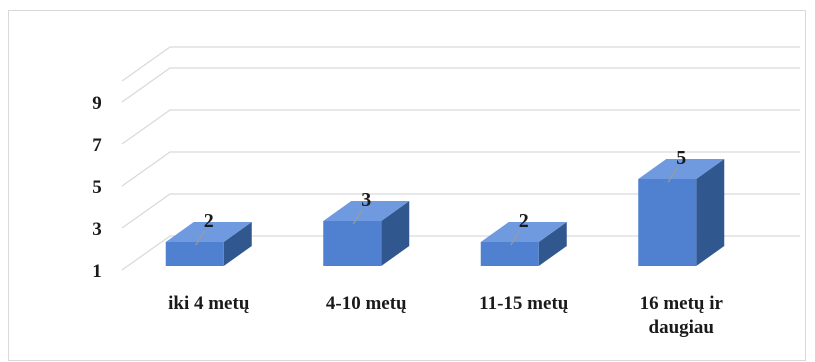 The height and width of the screenshot is (362, 815). I want to click on category-label: 16 metų ir daugiau, so click(682, 315).